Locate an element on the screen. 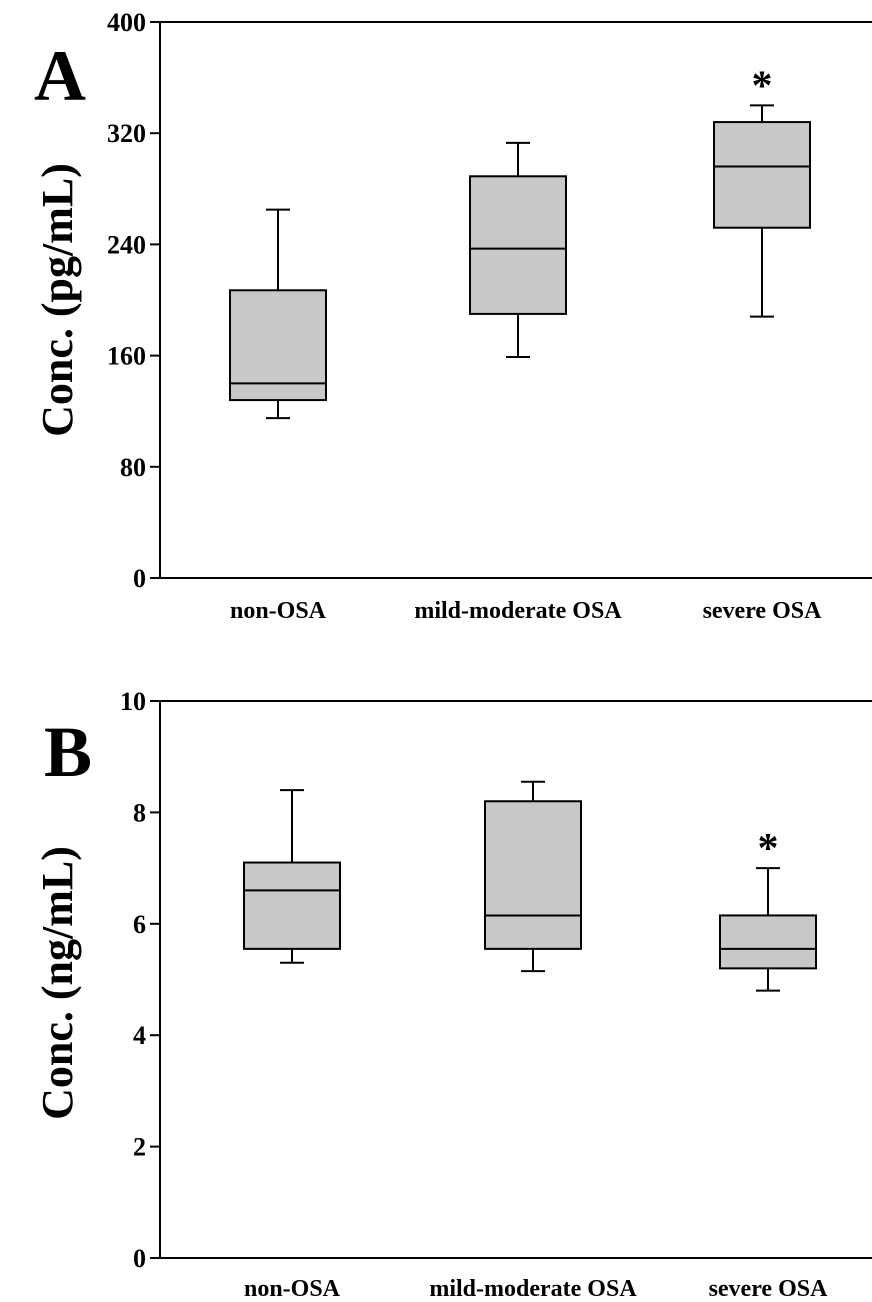 The height and width of the screenshot is (1302, 872). y-tick-label: 2 is located at coordinates (139, 1147).